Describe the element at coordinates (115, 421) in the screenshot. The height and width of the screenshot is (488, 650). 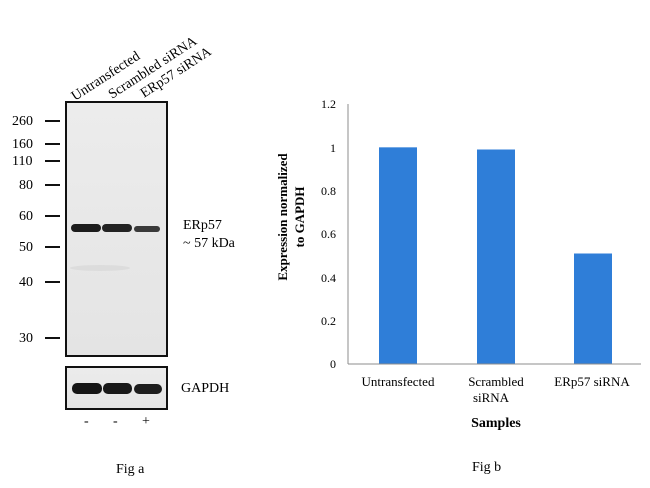
I see `treatment-sign-2: -` at that location.